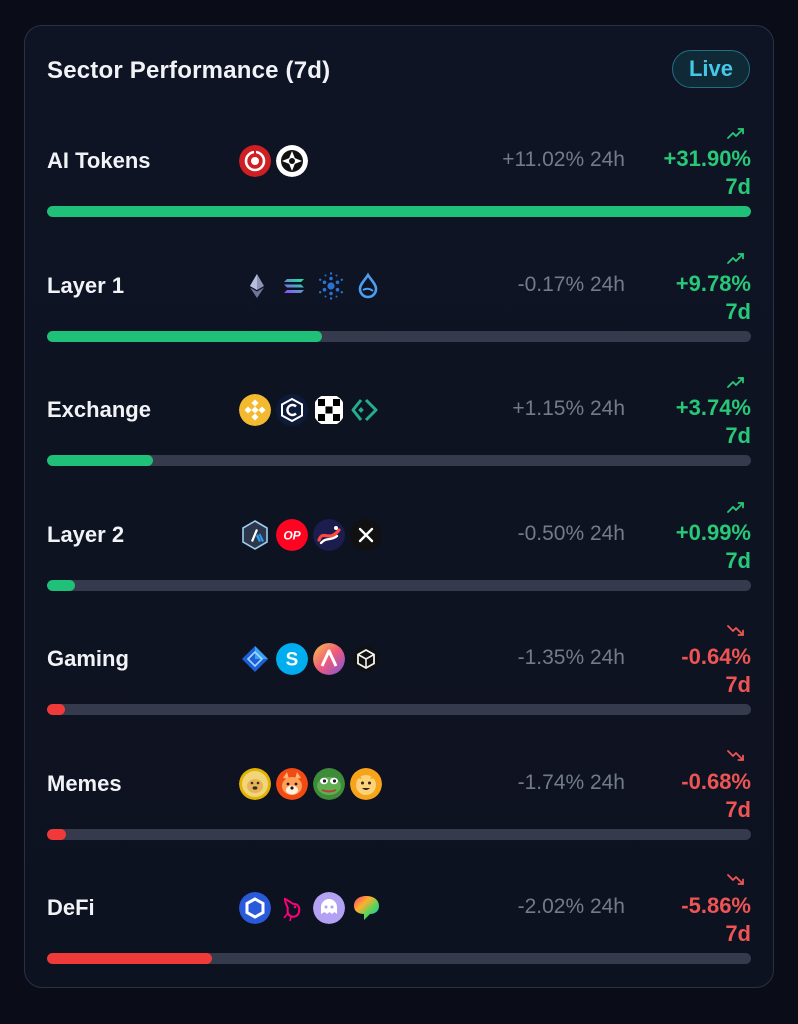 This screenshot has width=798, height=1024. I want to click on immutable-coin-icon, so click(366, 534).